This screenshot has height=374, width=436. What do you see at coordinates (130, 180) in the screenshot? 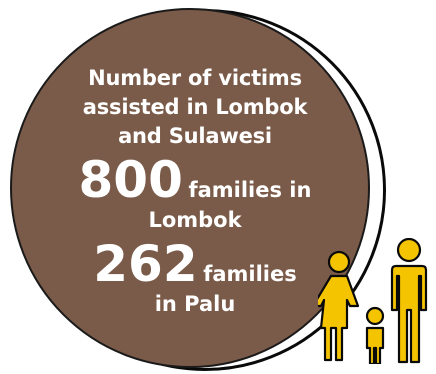
I see `stat-lombok-number: 800` at bounding box center [130, 180].